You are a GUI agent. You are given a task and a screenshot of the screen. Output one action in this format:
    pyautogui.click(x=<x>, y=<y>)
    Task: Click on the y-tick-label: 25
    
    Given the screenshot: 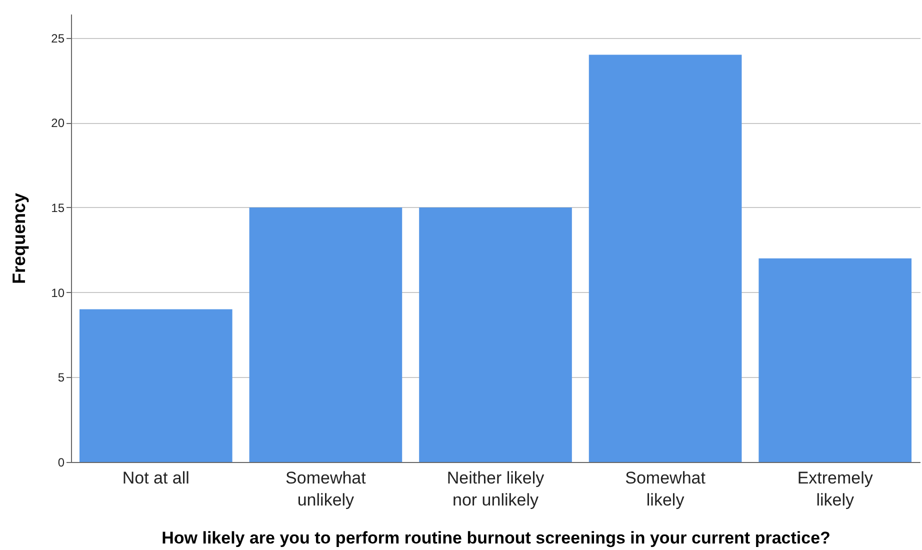 What is the action you would take?
    pyautogui.click(x=58, y=38)
    